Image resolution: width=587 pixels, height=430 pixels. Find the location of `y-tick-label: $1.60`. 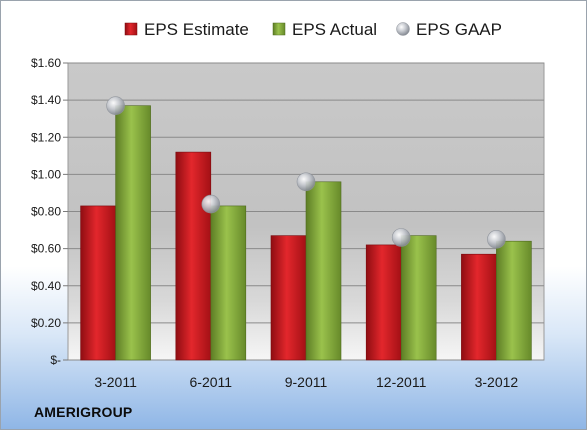

y-tick-label: $1.60 is located at coordinates (46, 63).